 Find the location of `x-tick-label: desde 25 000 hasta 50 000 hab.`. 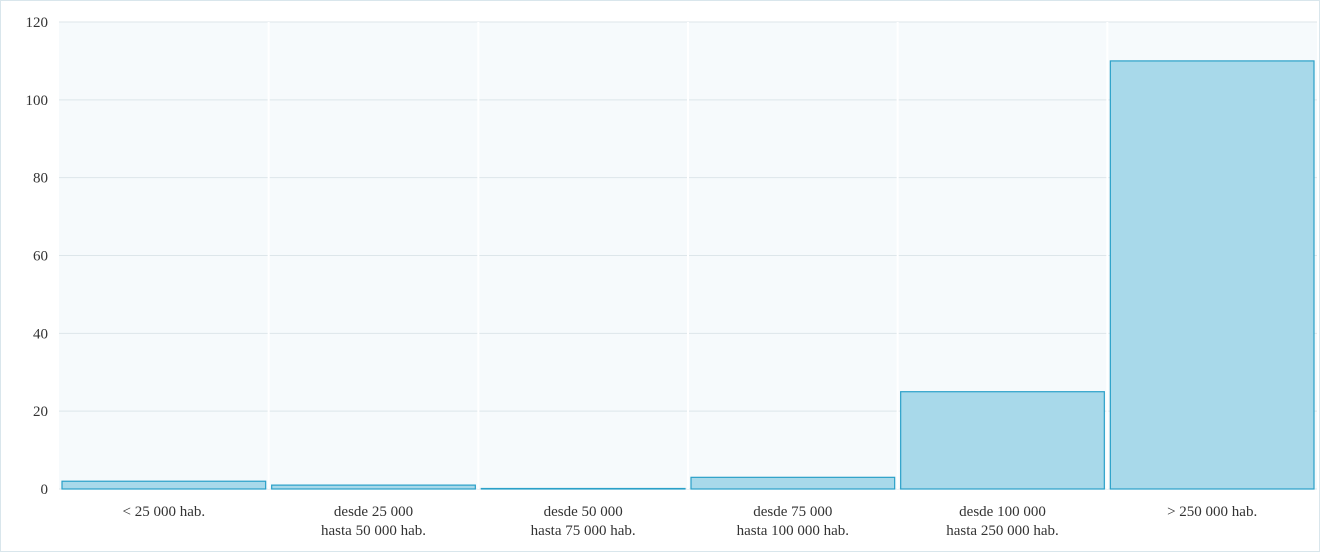

x-tick-label: desde 25 000 hasta 50 000 hab. is located at coordinates (373, 521).